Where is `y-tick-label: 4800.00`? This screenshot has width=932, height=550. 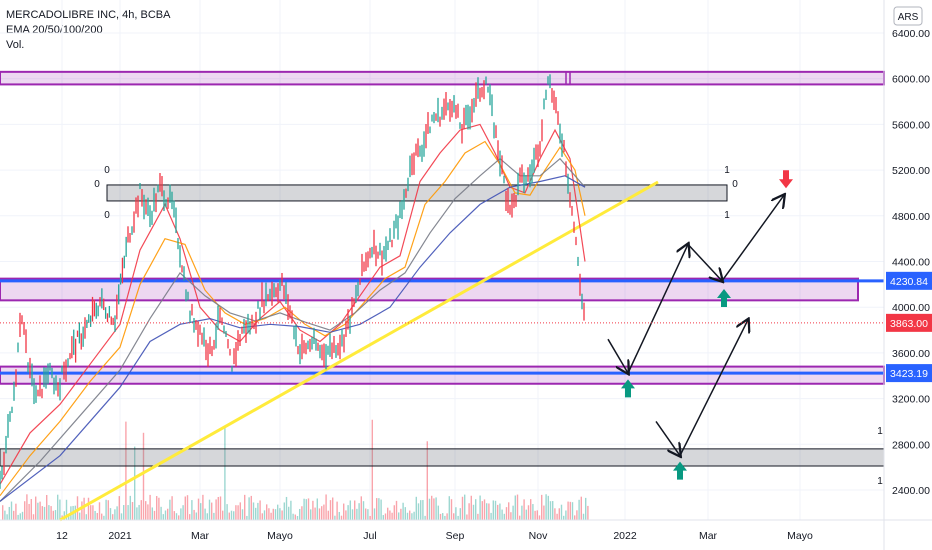 y-tick-label: 4800.00 is located at coordinates (911, 217).